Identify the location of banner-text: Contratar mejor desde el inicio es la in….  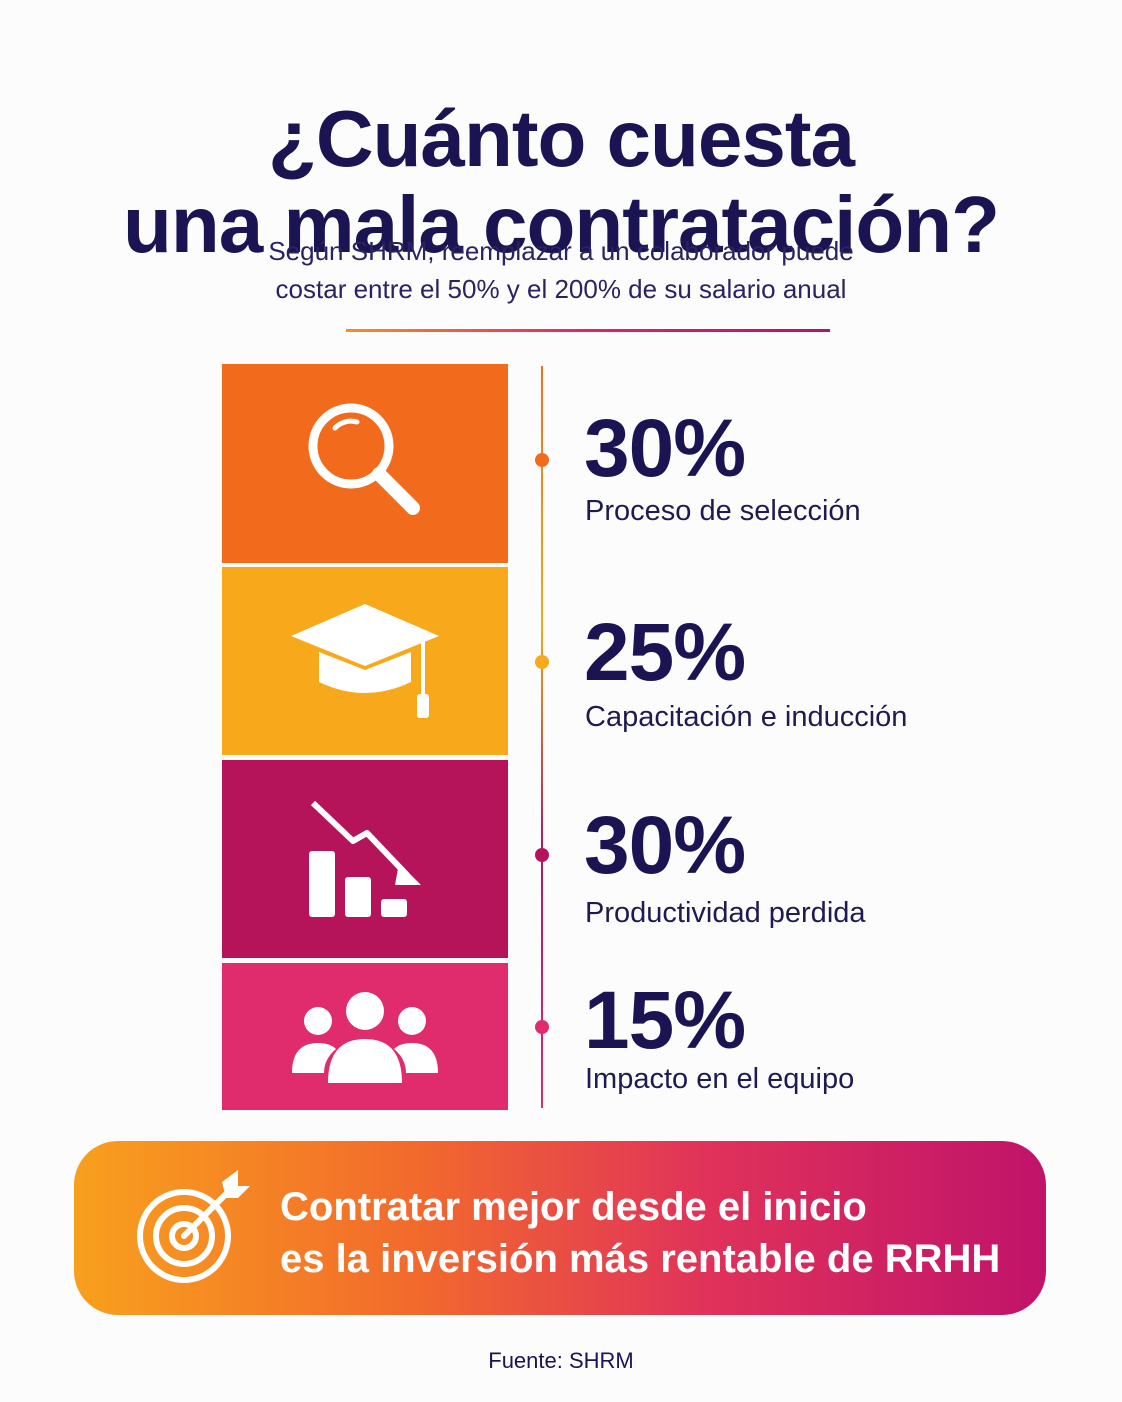
(640, 1233).